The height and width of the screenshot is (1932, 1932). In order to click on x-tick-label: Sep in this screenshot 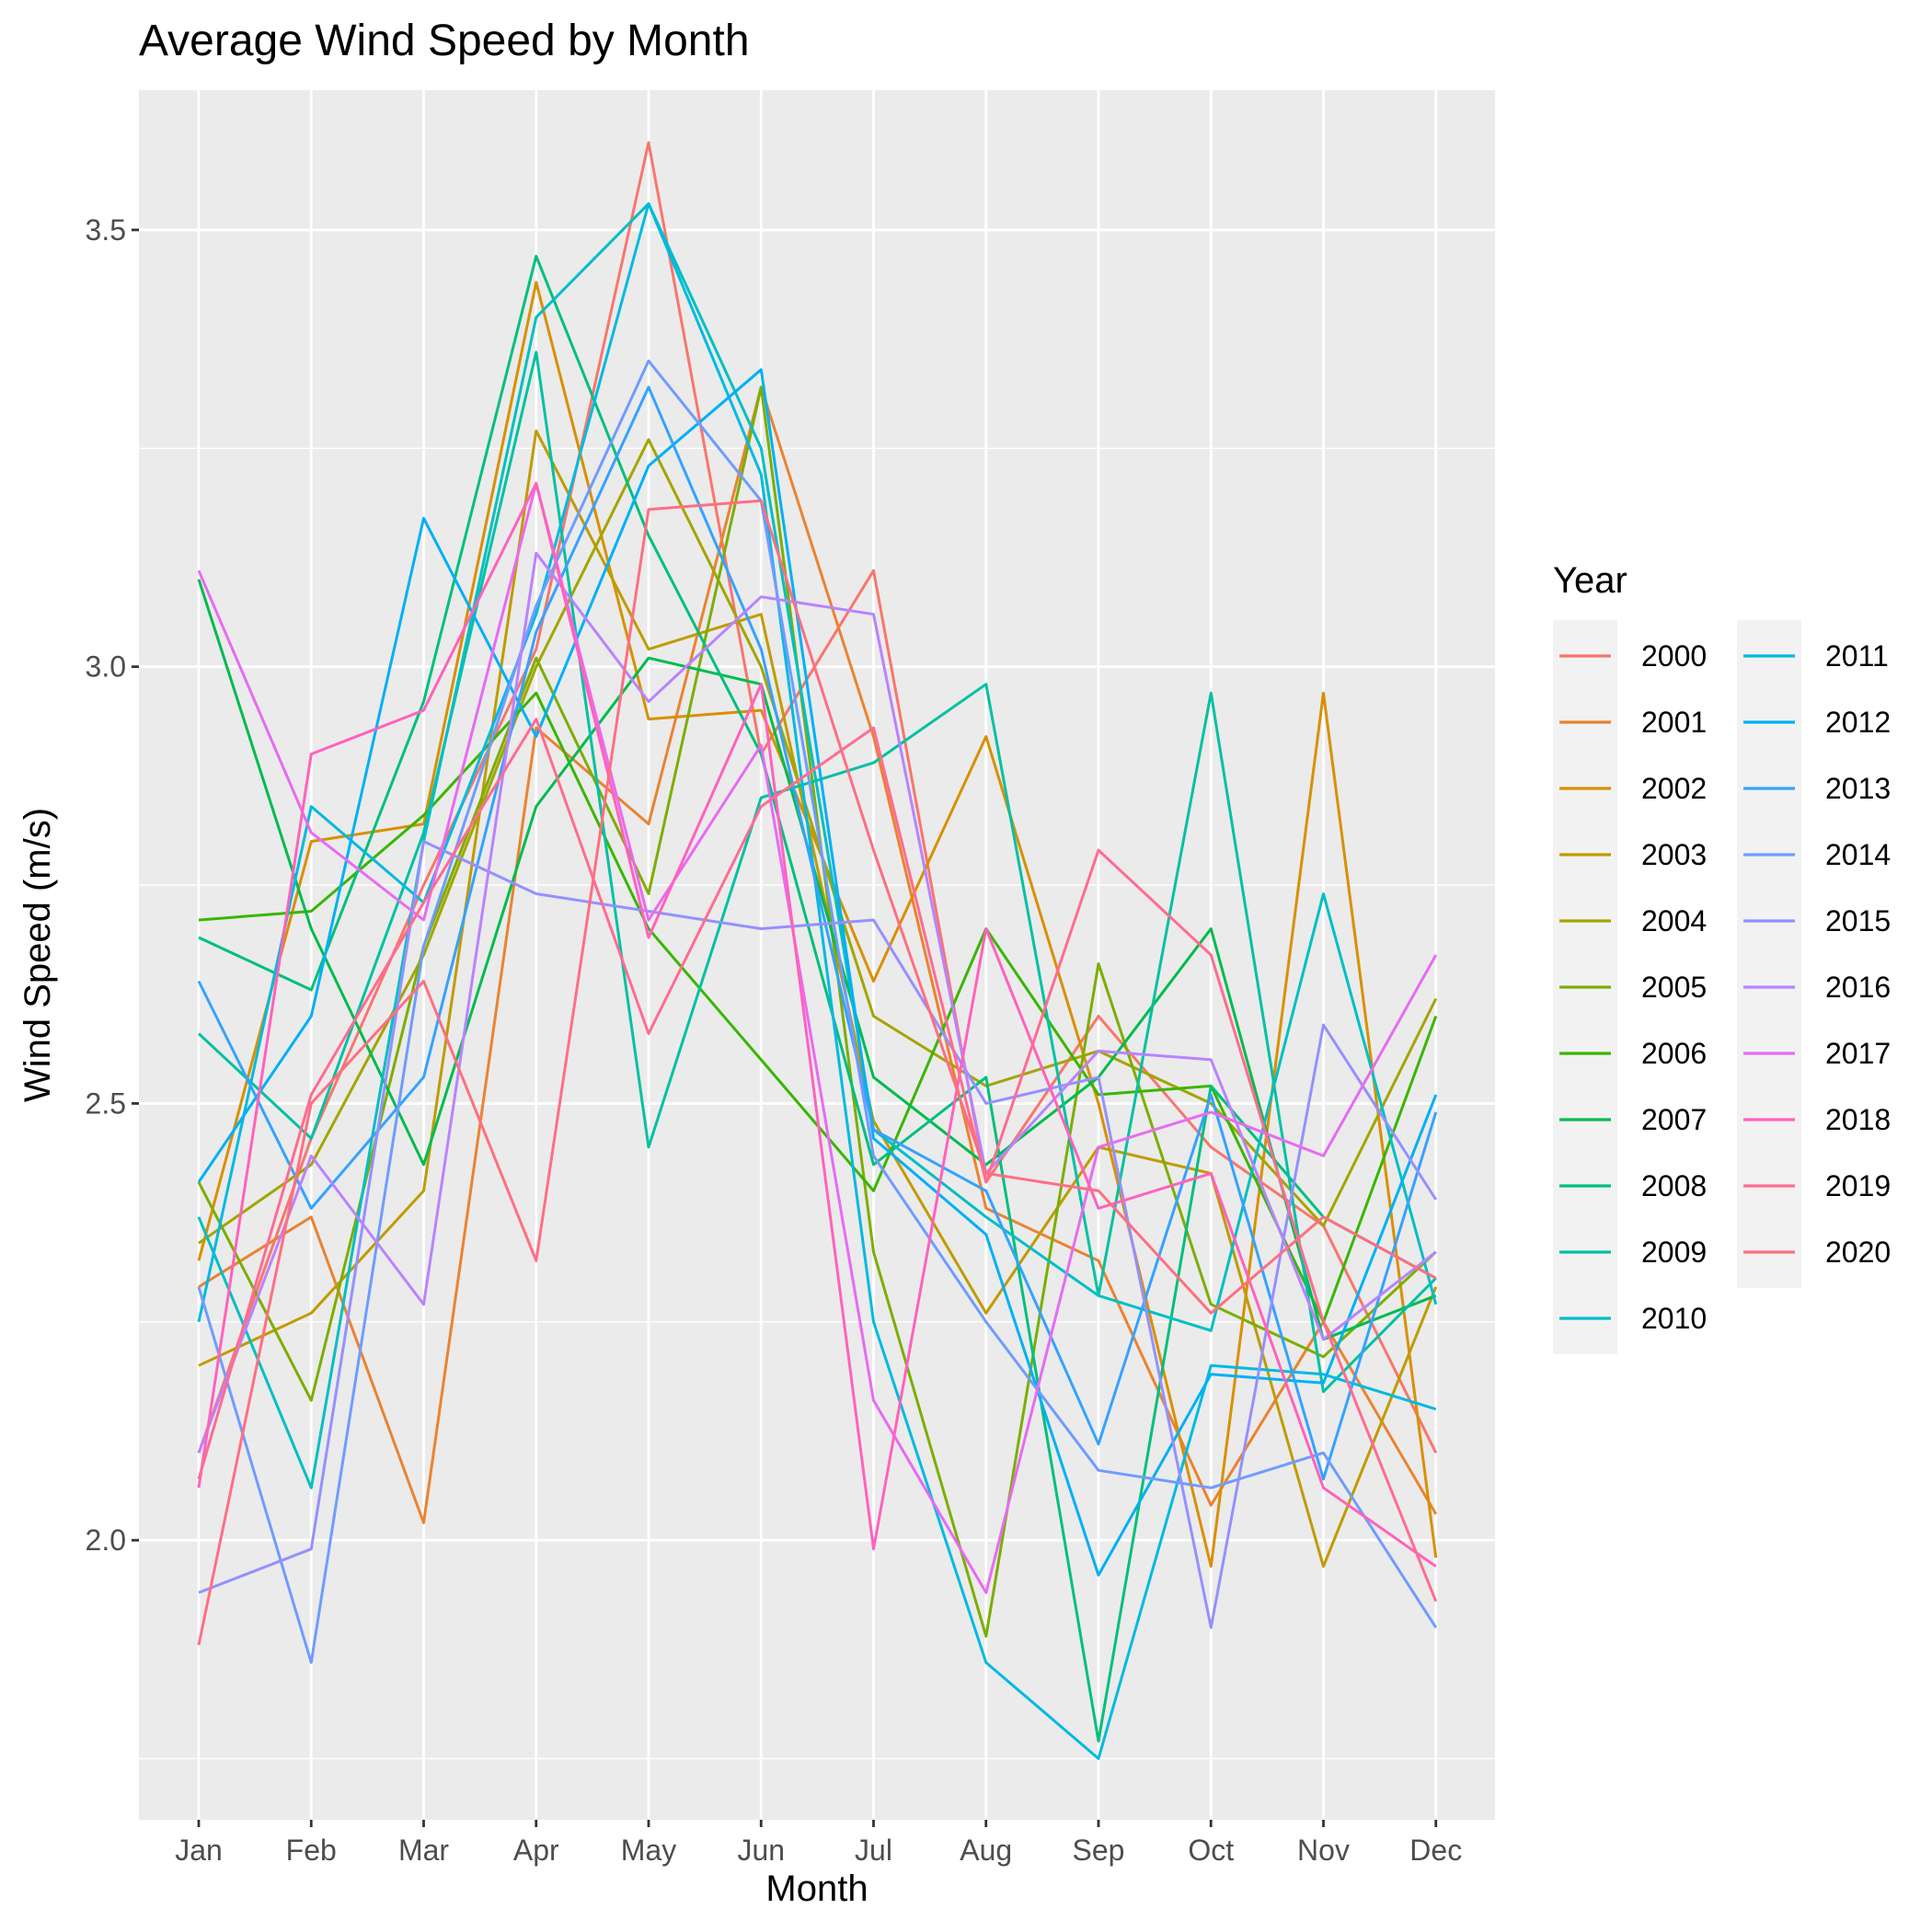, I will do `click(1099, 1850)`.